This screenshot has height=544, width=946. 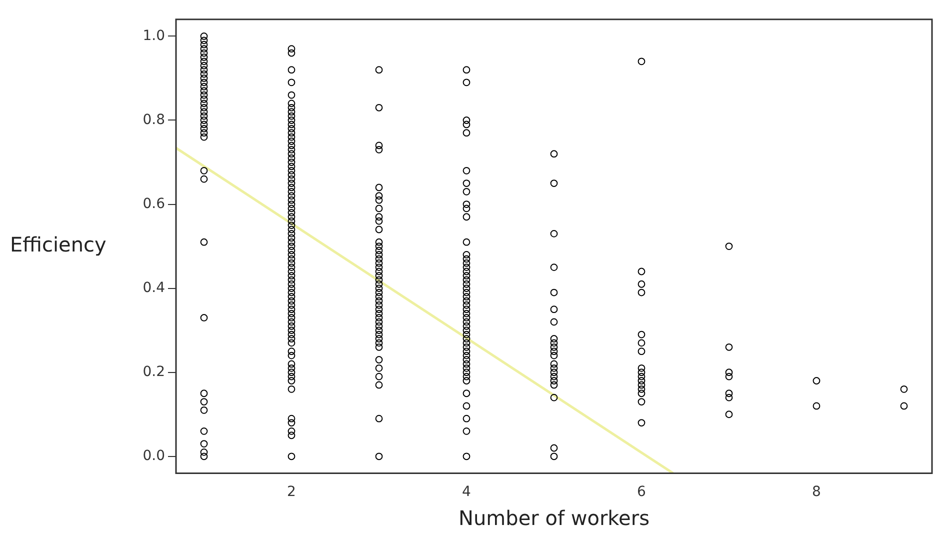 What do you see at coordinates (153, 372) in the screenshot?
I see `y-tick-label: 0.2` at bounding box center [153, 372].